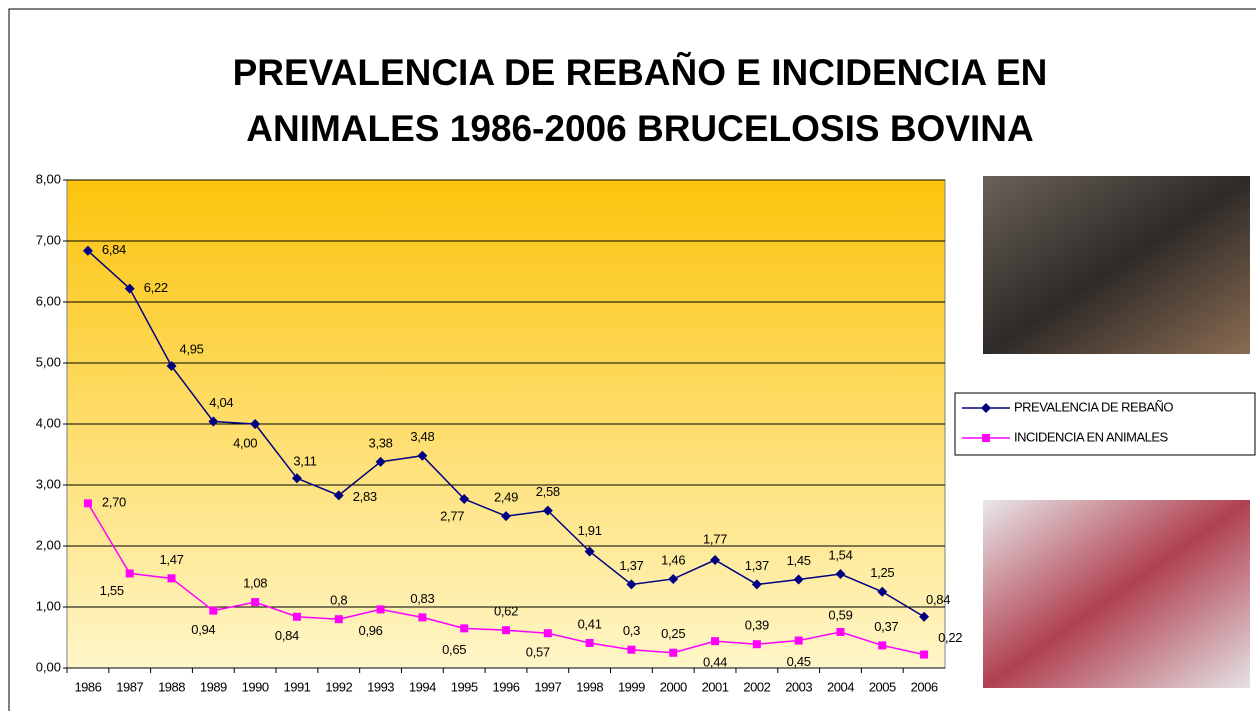 The image size is (1256, 711). I want to click on value-label: 0,84, so click(938, 599).